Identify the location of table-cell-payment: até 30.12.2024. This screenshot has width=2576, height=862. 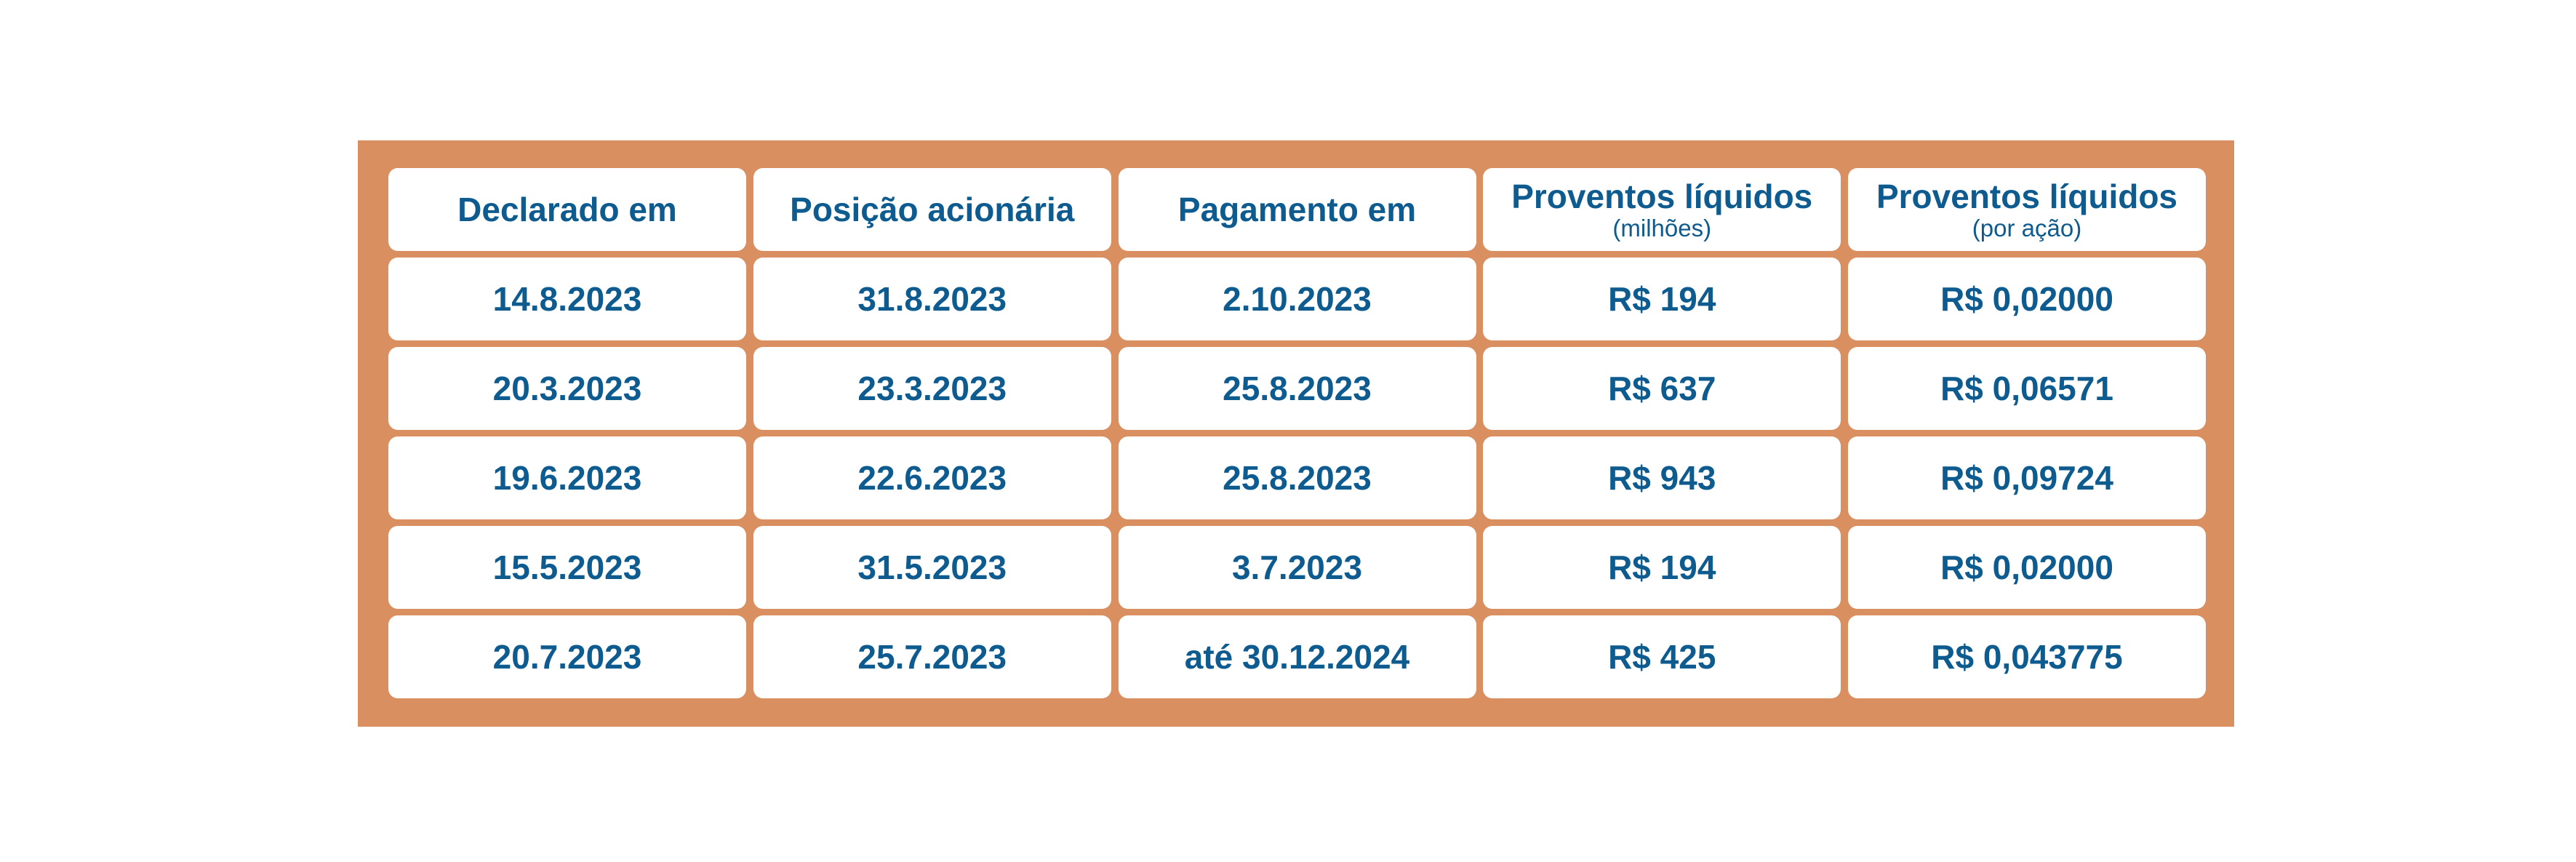
(1297, 656).